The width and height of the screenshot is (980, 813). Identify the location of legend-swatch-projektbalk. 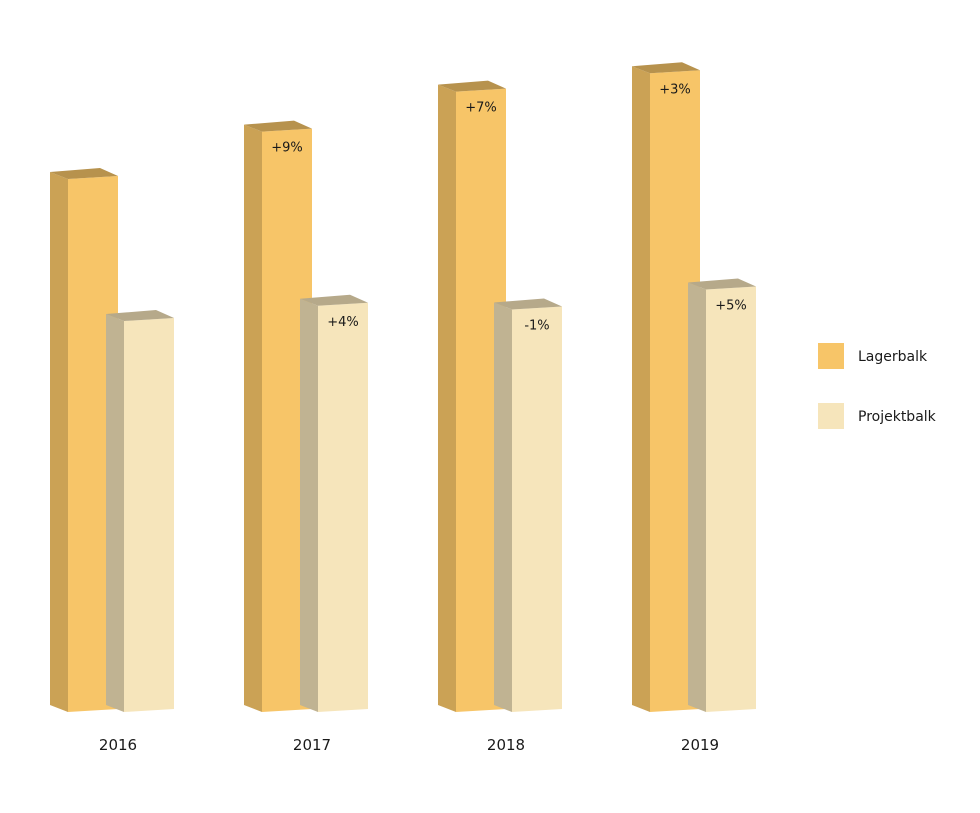
(831, 416).